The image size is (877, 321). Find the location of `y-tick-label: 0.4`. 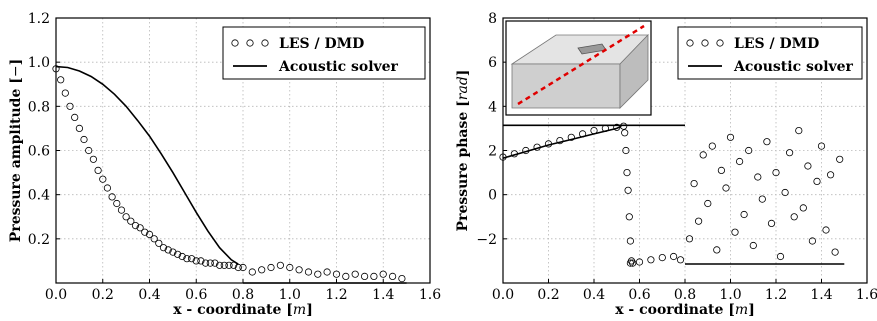

y-tick-label: 0.4 is located at coordinates (39, 196).